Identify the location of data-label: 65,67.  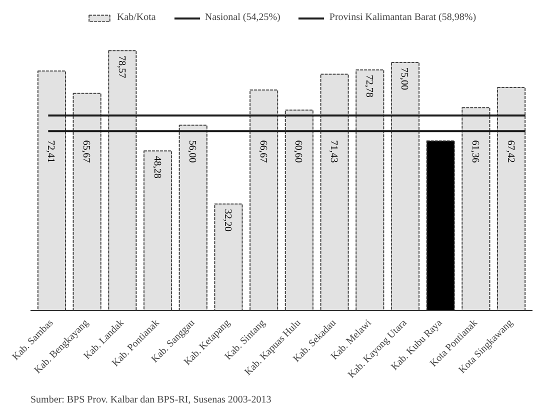
(86, 151).